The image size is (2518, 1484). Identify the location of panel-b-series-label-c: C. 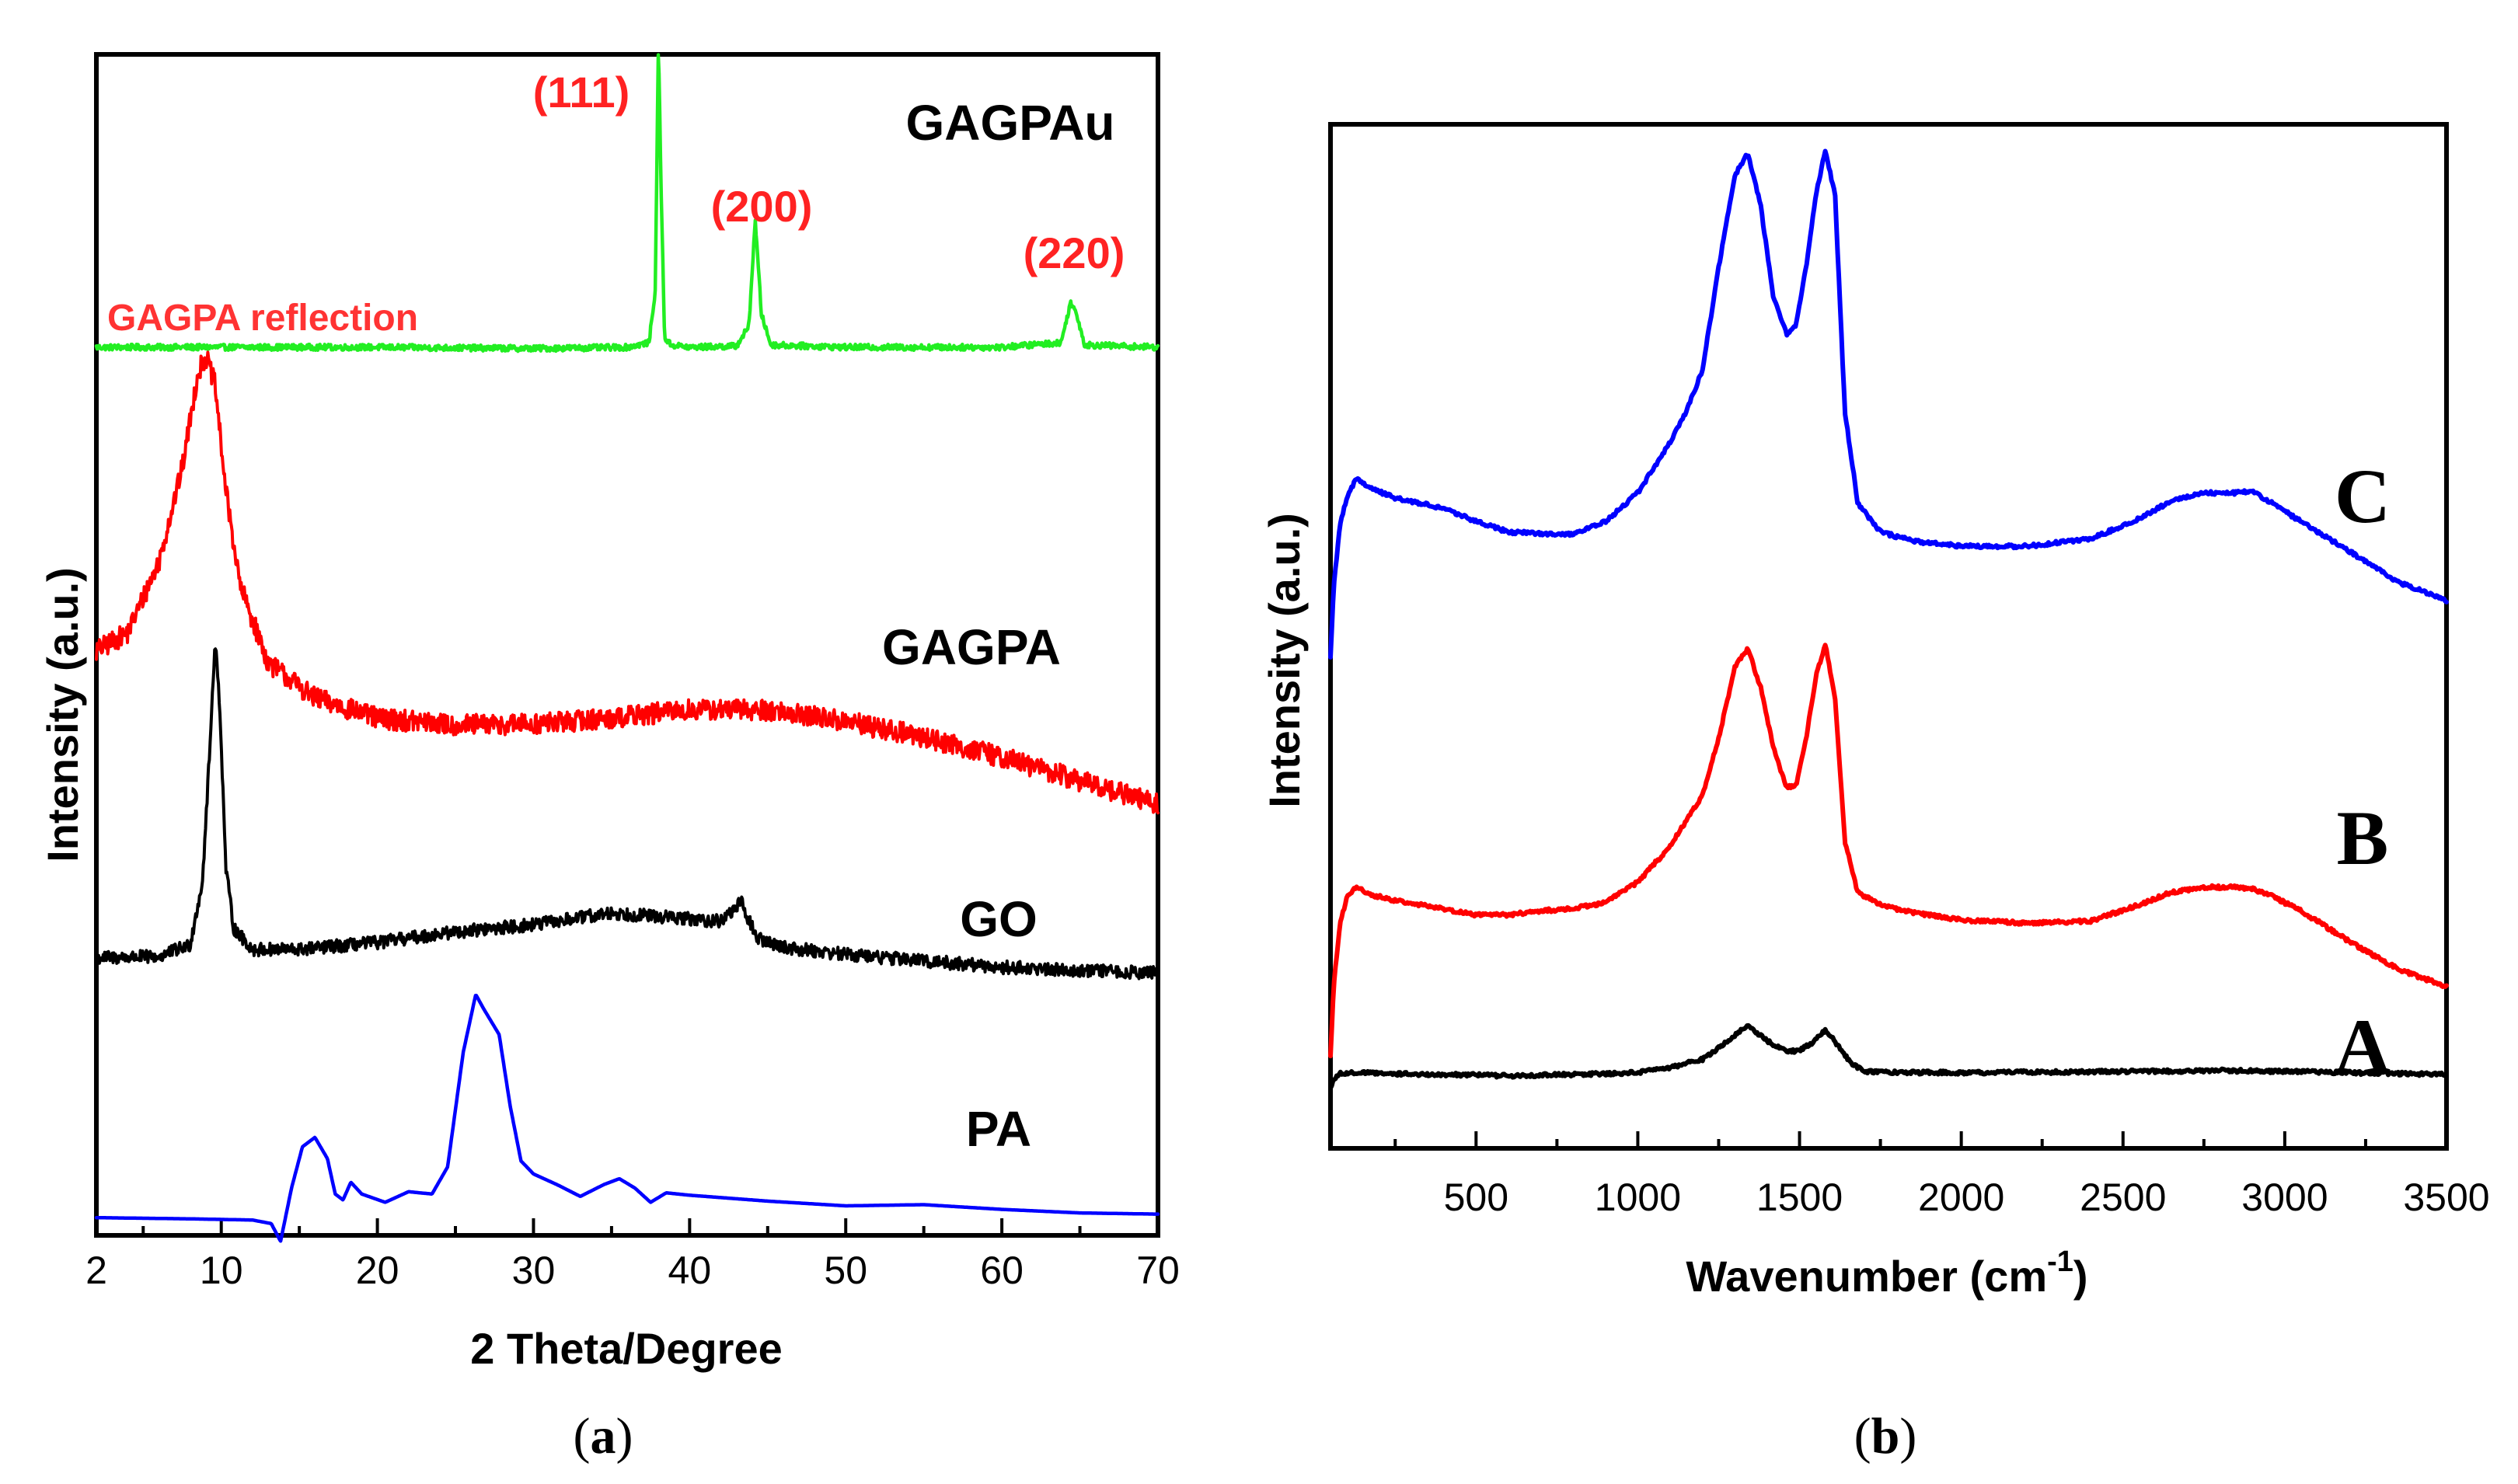
(2363, 496).